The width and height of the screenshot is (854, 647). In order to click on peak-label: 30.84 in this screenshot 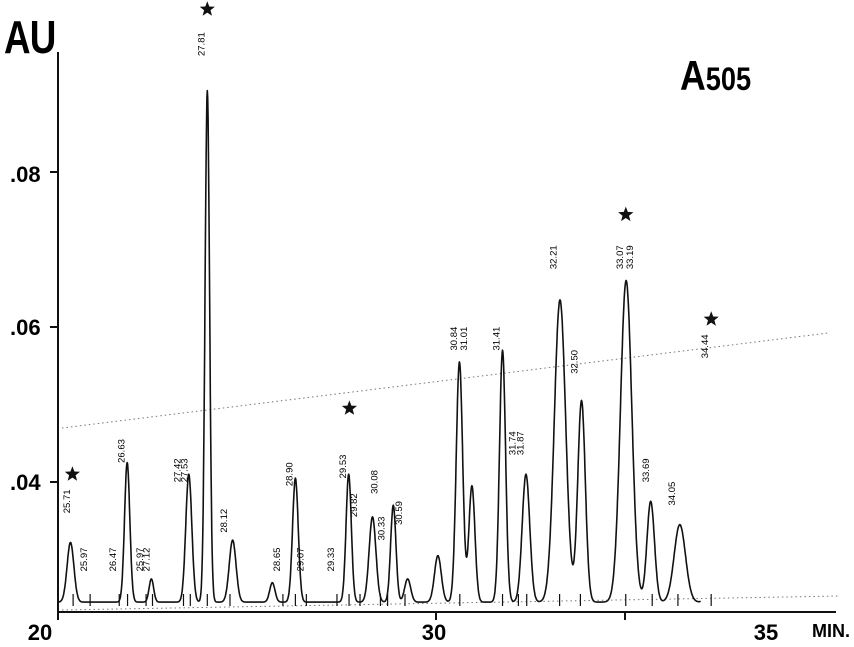, I will do `click(454, 339)`.